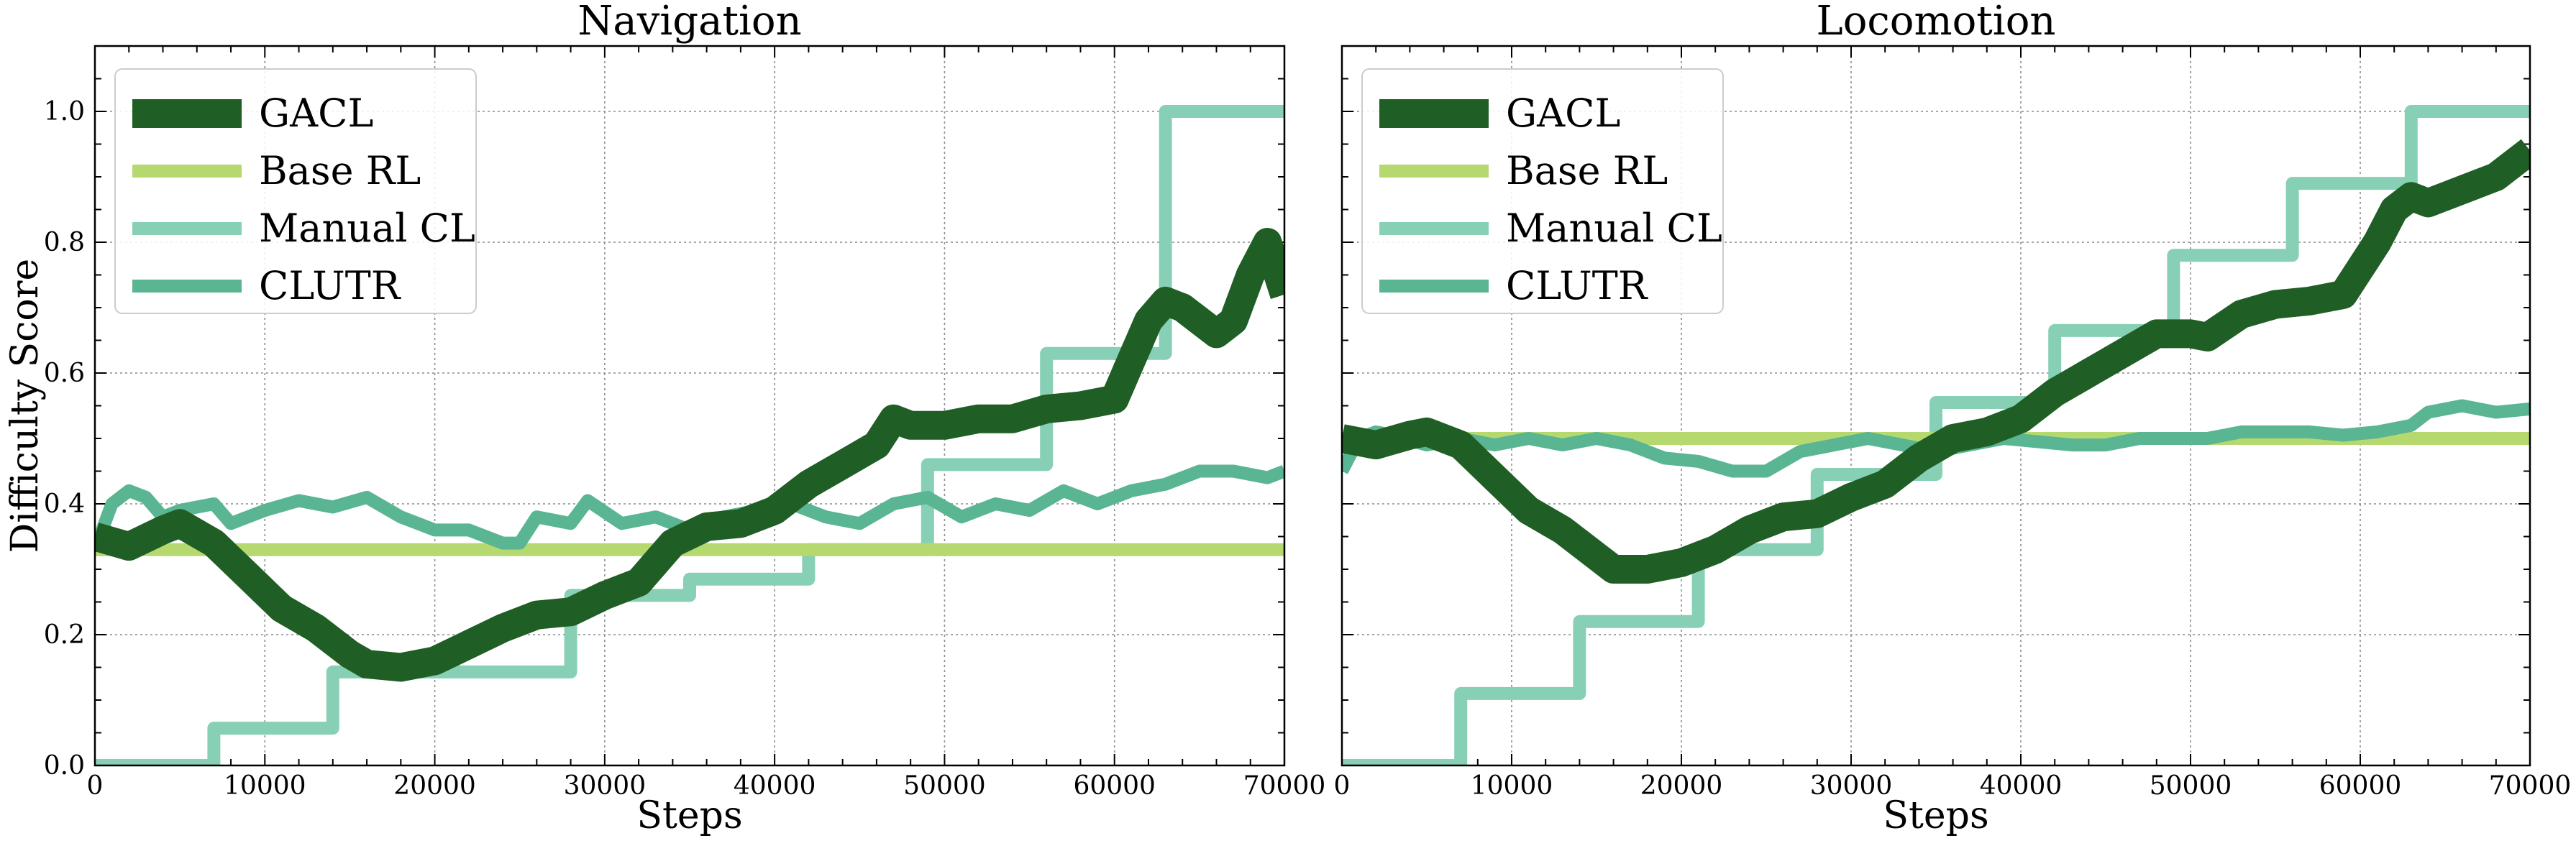  What do you see at coordinates (1936, 22) in the screenshot?
I see `chart-title: Locomotion` at bounding box center [1936, 22].